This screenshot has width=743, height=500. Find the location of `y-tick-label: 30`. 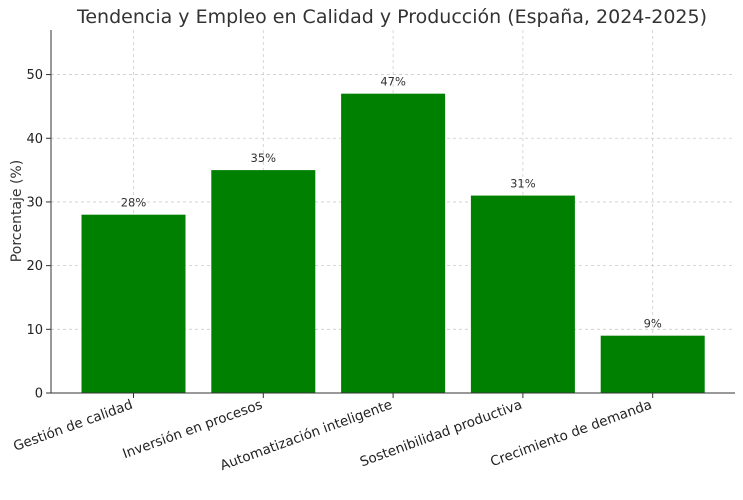

y-tick-label: 30 is located at coordinates (34, 202).